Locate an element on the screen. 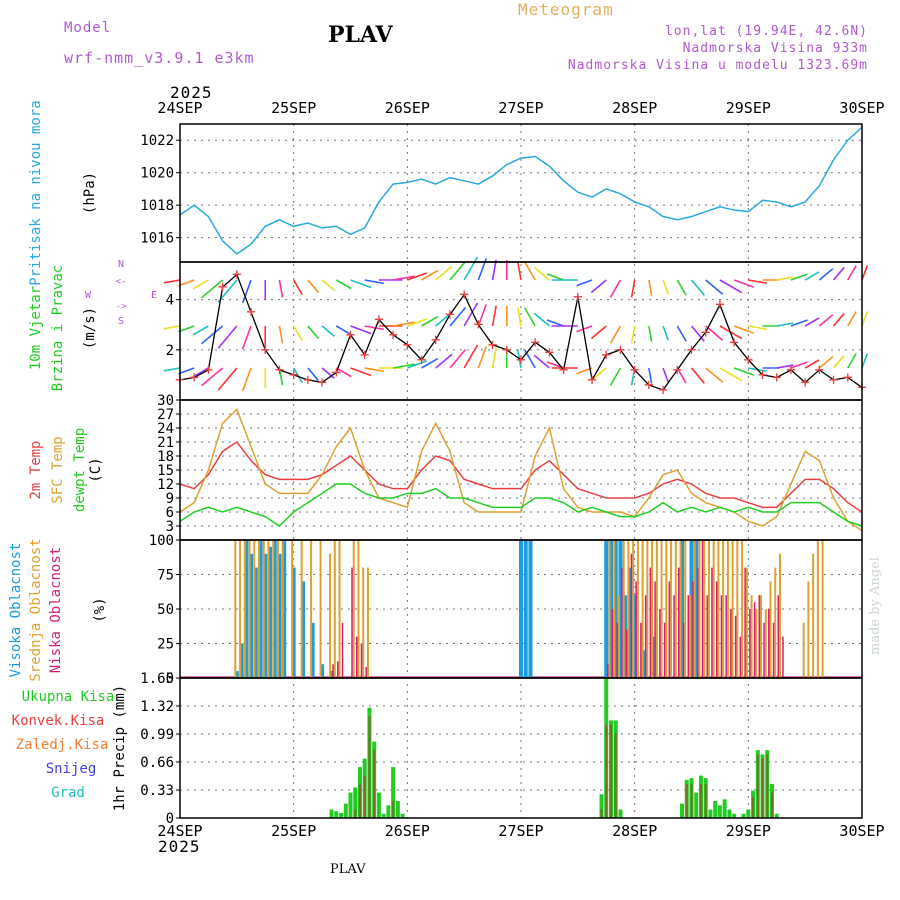  x-tick-label-top: 30SEP is located at coordinates (861, 108).